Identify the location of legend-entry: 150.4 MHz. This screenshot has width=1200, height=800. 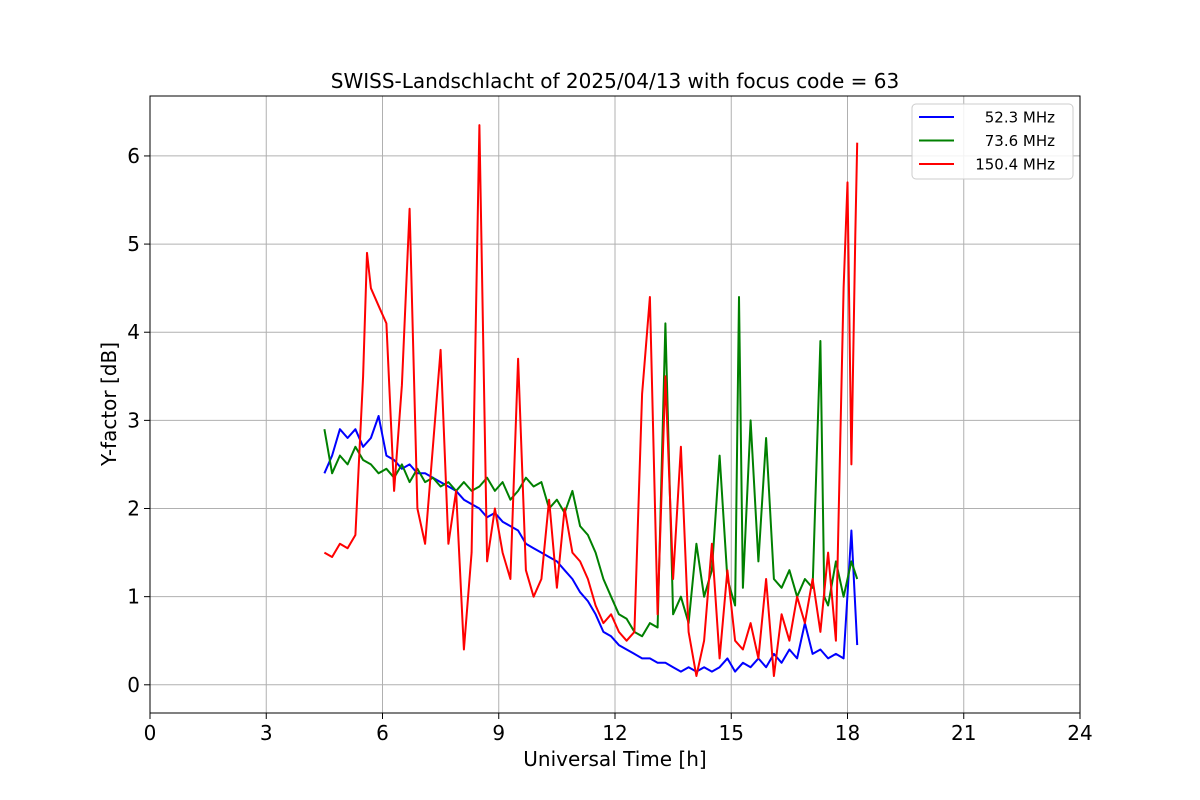
(1015, 165).